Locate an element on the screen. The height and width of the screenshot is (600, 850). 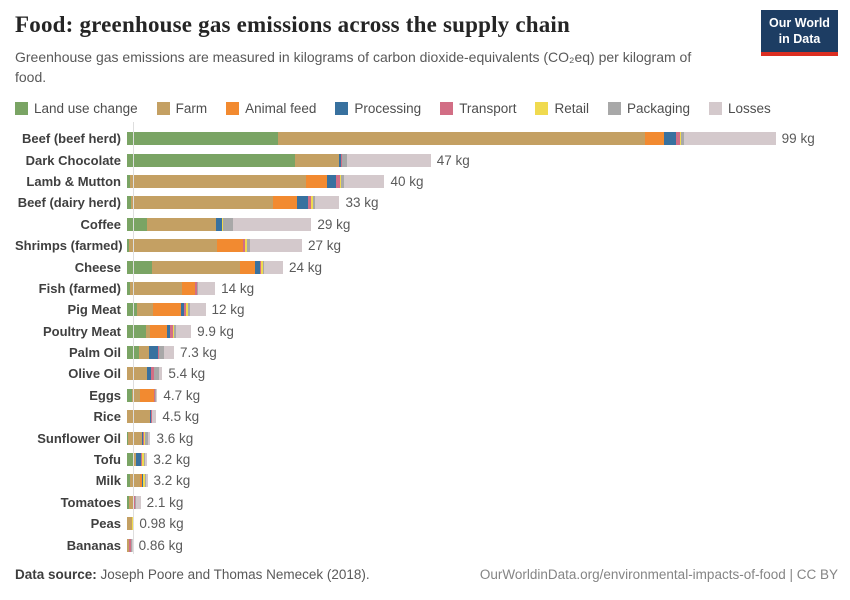
owid-logo: Our World in Data is located at coordinates (799, 33).